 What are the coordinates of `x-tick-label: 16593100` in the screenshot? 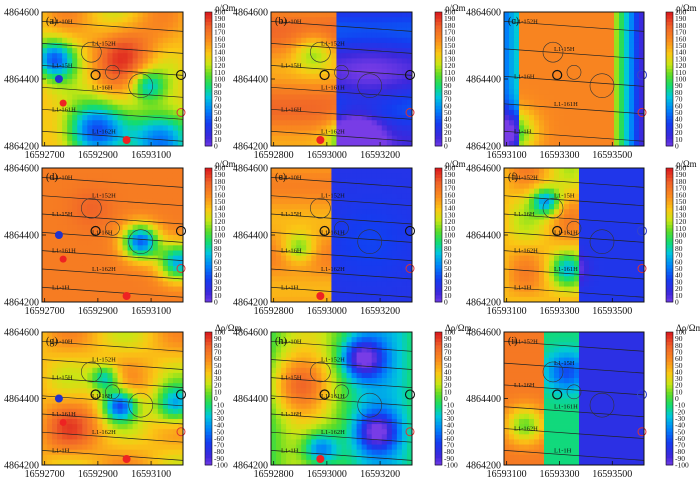 It's located at (507, 155).